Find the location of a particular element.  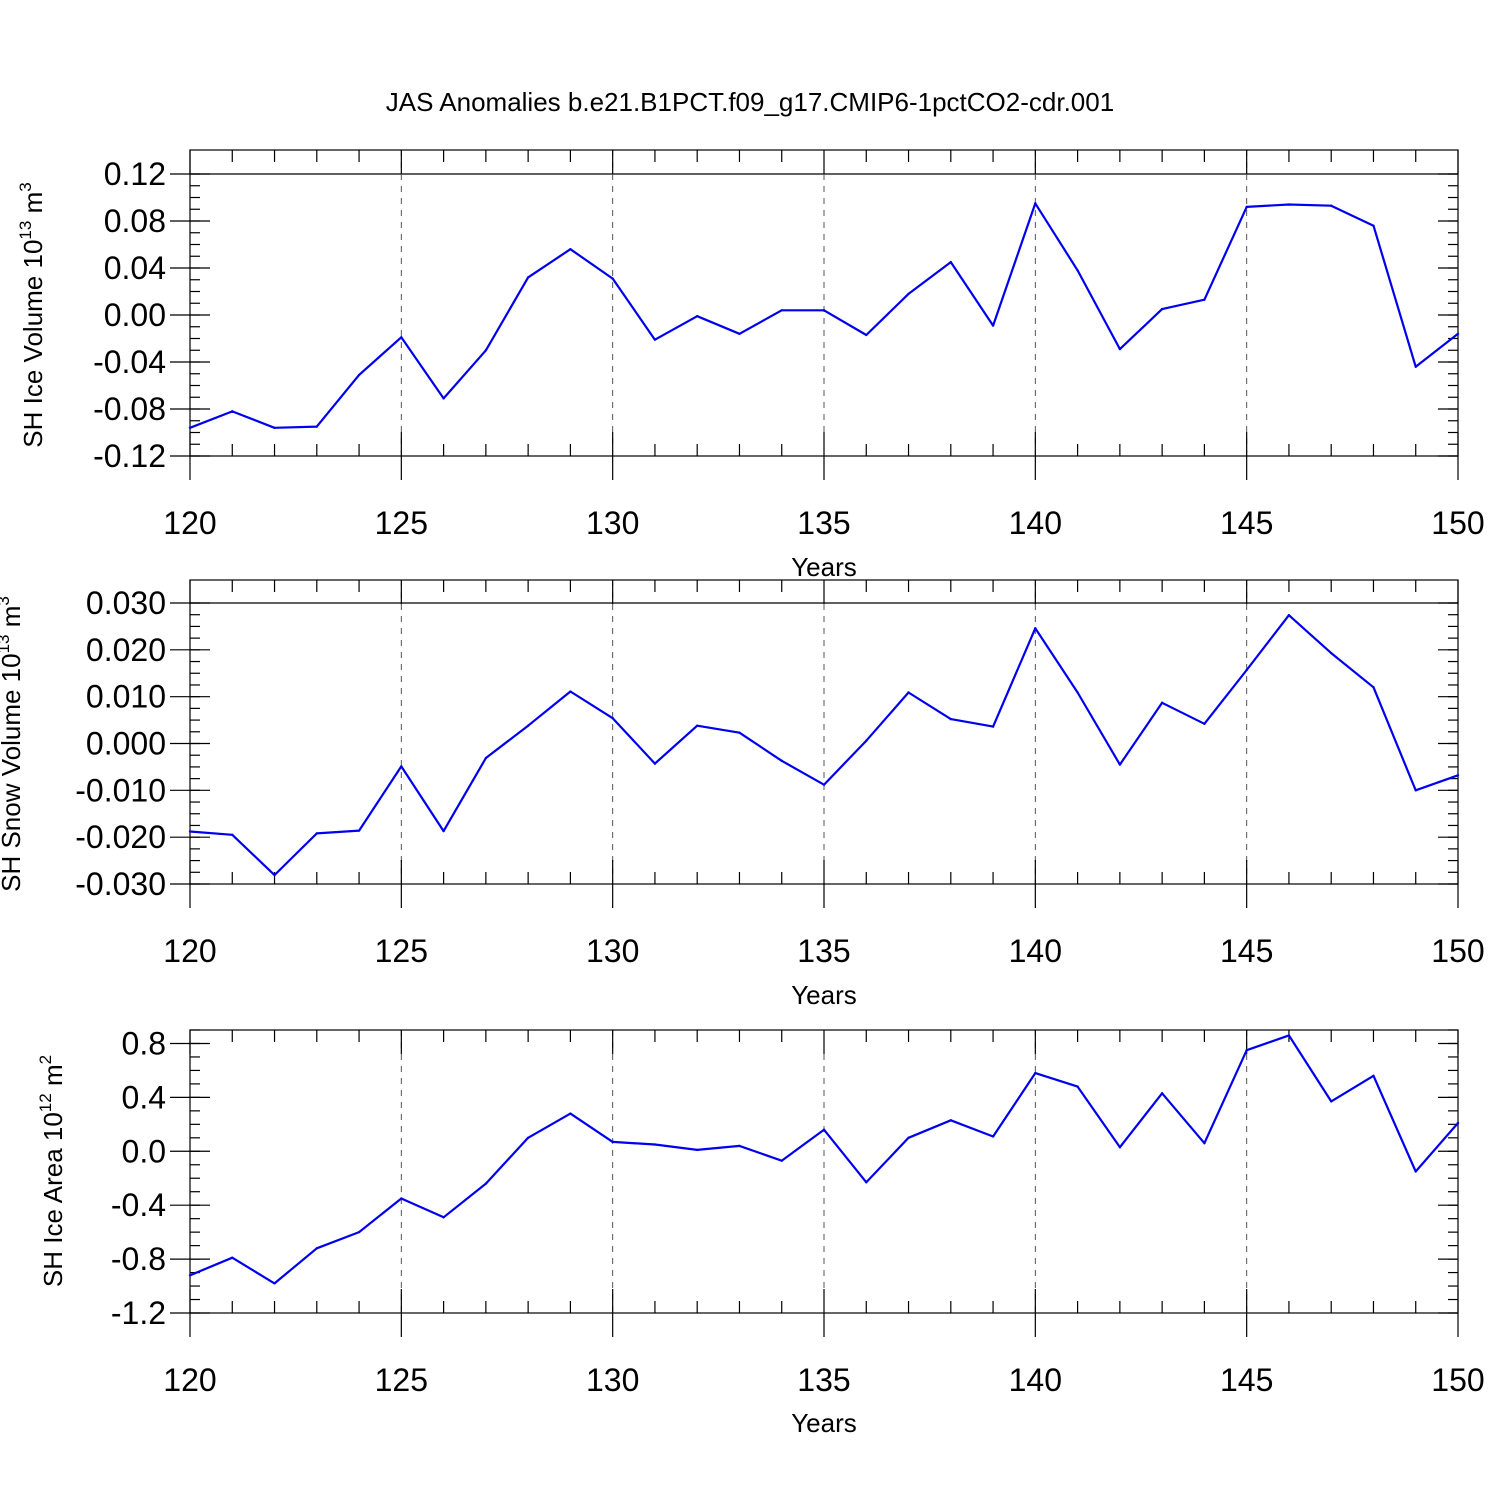

snow-volume-ytick-label: 0.020 is located at coordinates (126, 650).